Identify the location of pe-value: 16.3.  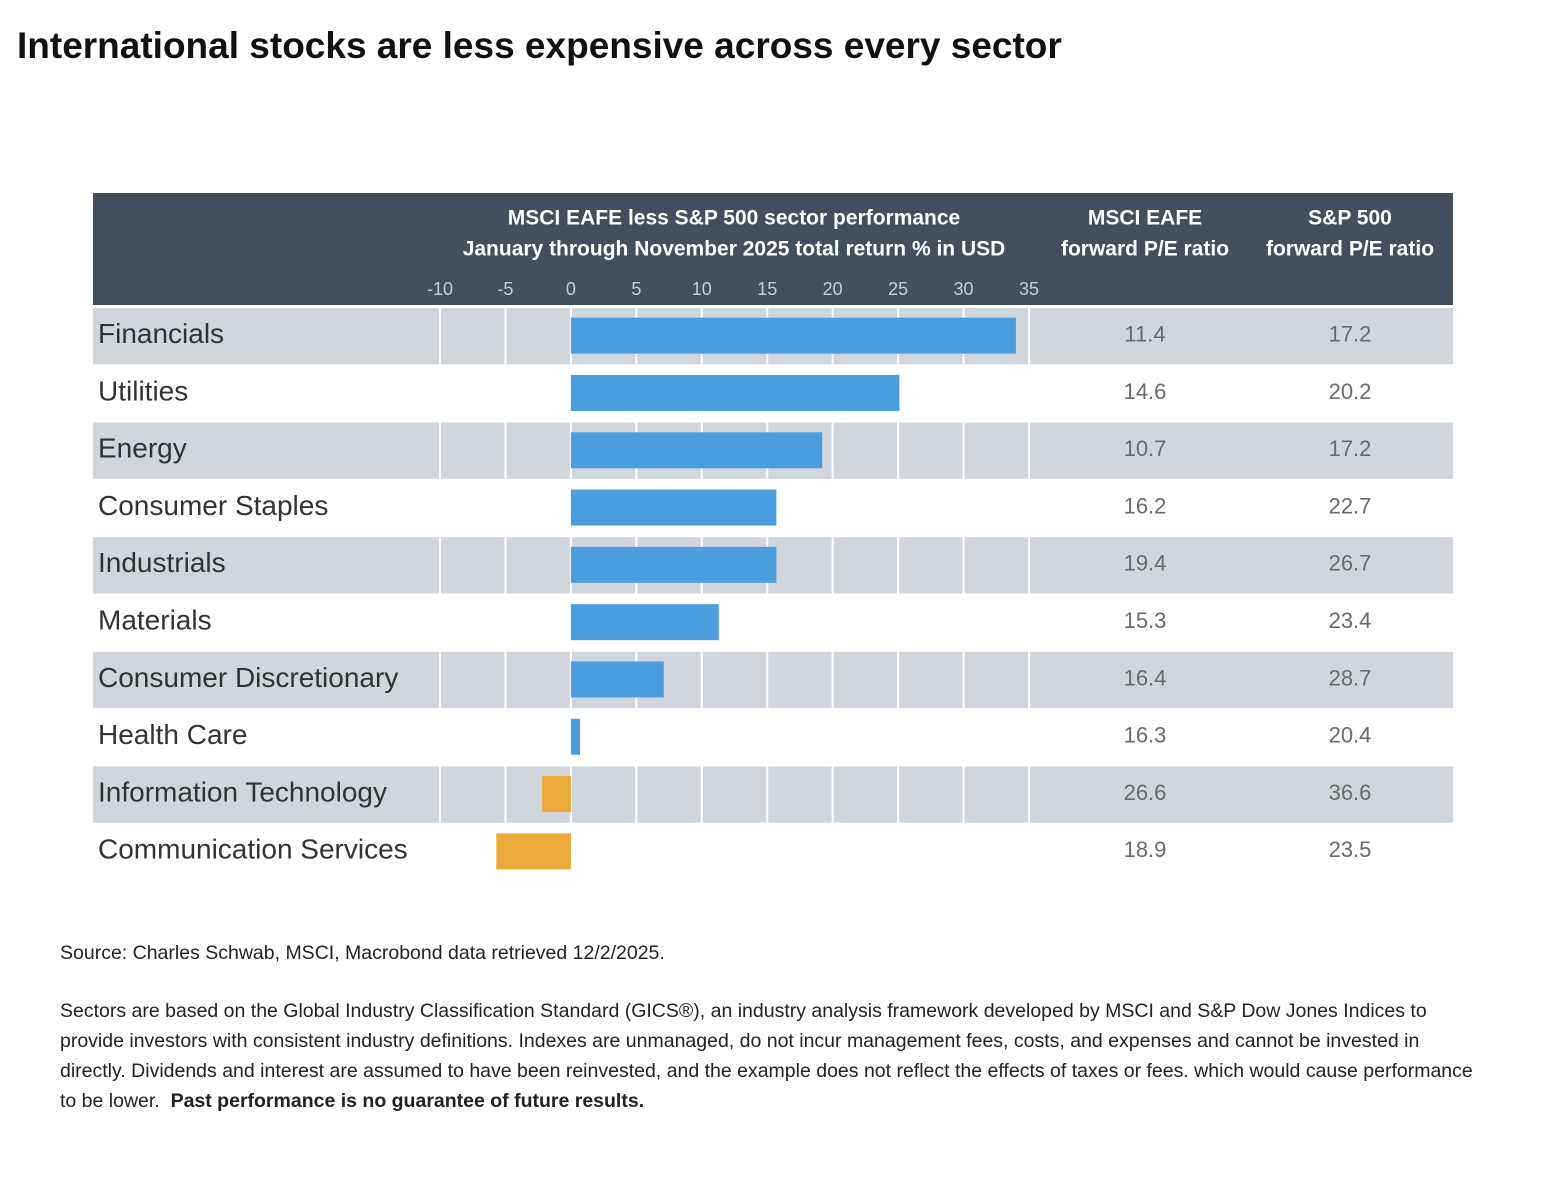
(1145, 735).